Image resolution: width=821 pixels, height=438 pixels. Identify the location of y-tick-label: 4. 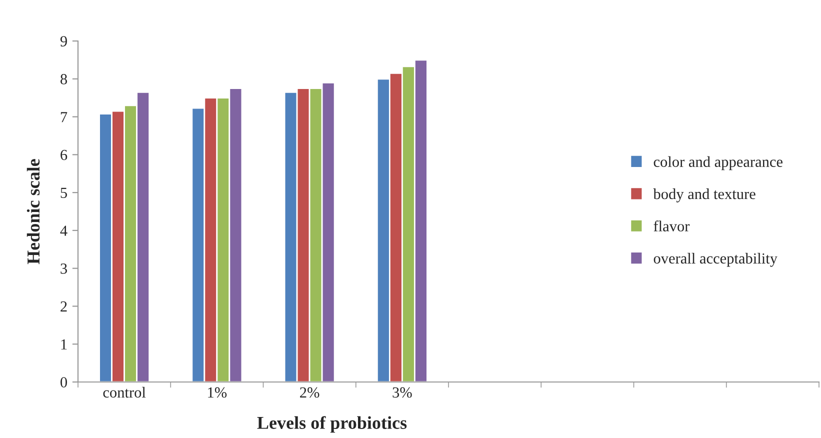
(64, 231).